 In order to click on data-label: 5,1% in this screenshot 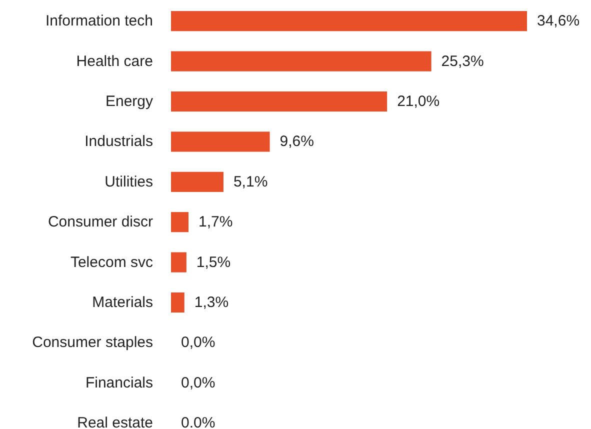, I will do `click(250, 181)`.